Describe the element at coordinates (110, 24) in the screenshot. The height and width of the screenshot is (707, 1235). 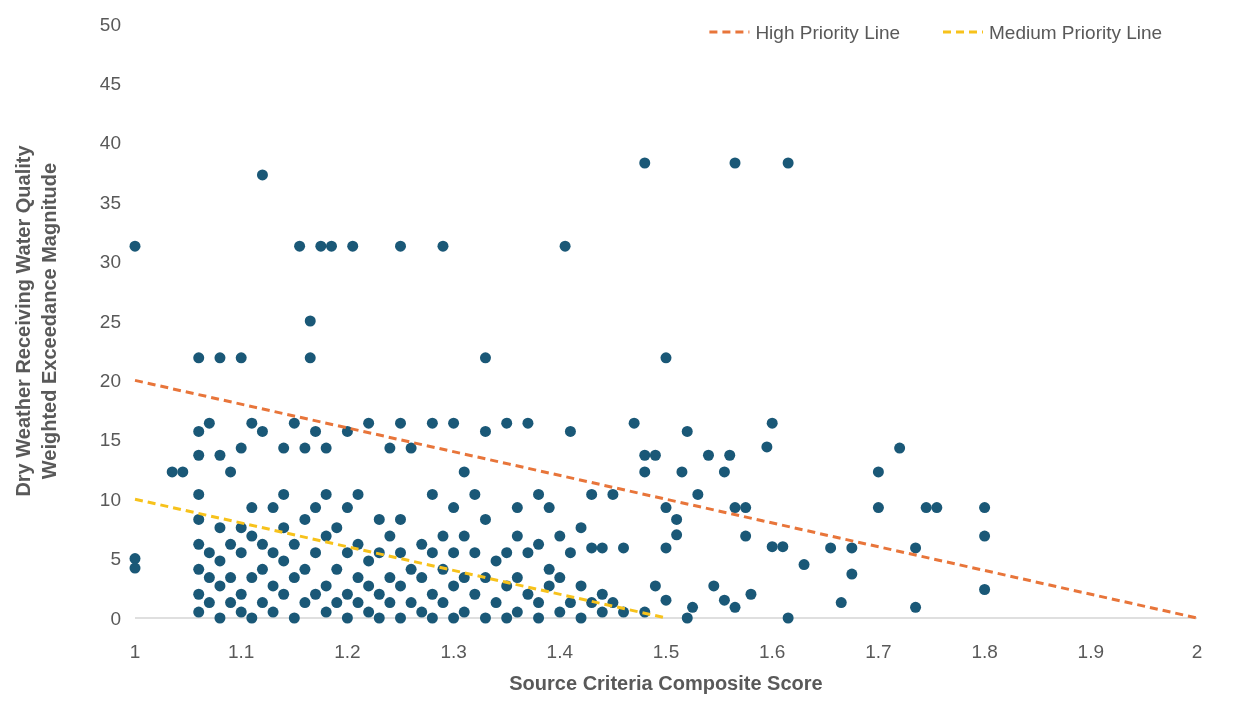
I see `y-tick-label: 50` at that location.